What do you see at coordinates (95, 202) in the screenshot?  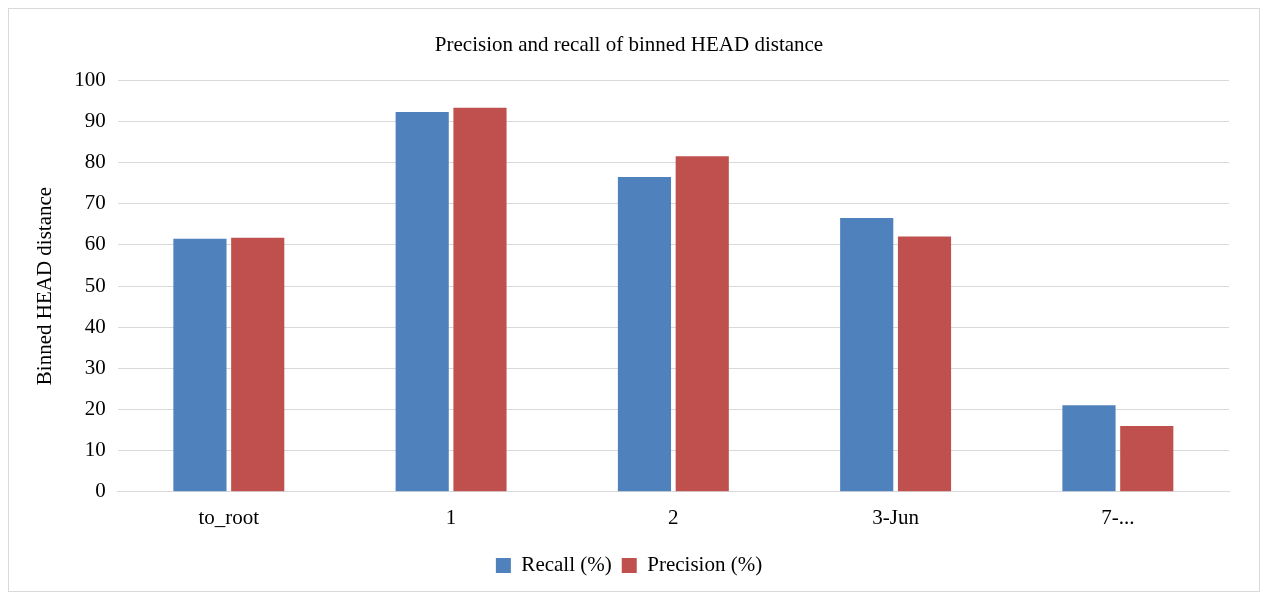 I see `y-tick-label: 70` at bounding box center [95, 202].